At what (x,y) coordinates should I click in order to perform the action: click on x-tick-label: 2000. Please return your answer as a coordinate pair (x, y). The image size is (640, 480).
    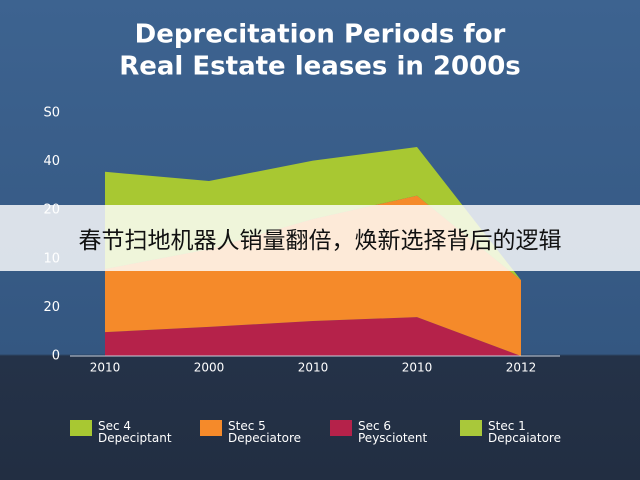
    Looking at the image, I should click on (209, 368).